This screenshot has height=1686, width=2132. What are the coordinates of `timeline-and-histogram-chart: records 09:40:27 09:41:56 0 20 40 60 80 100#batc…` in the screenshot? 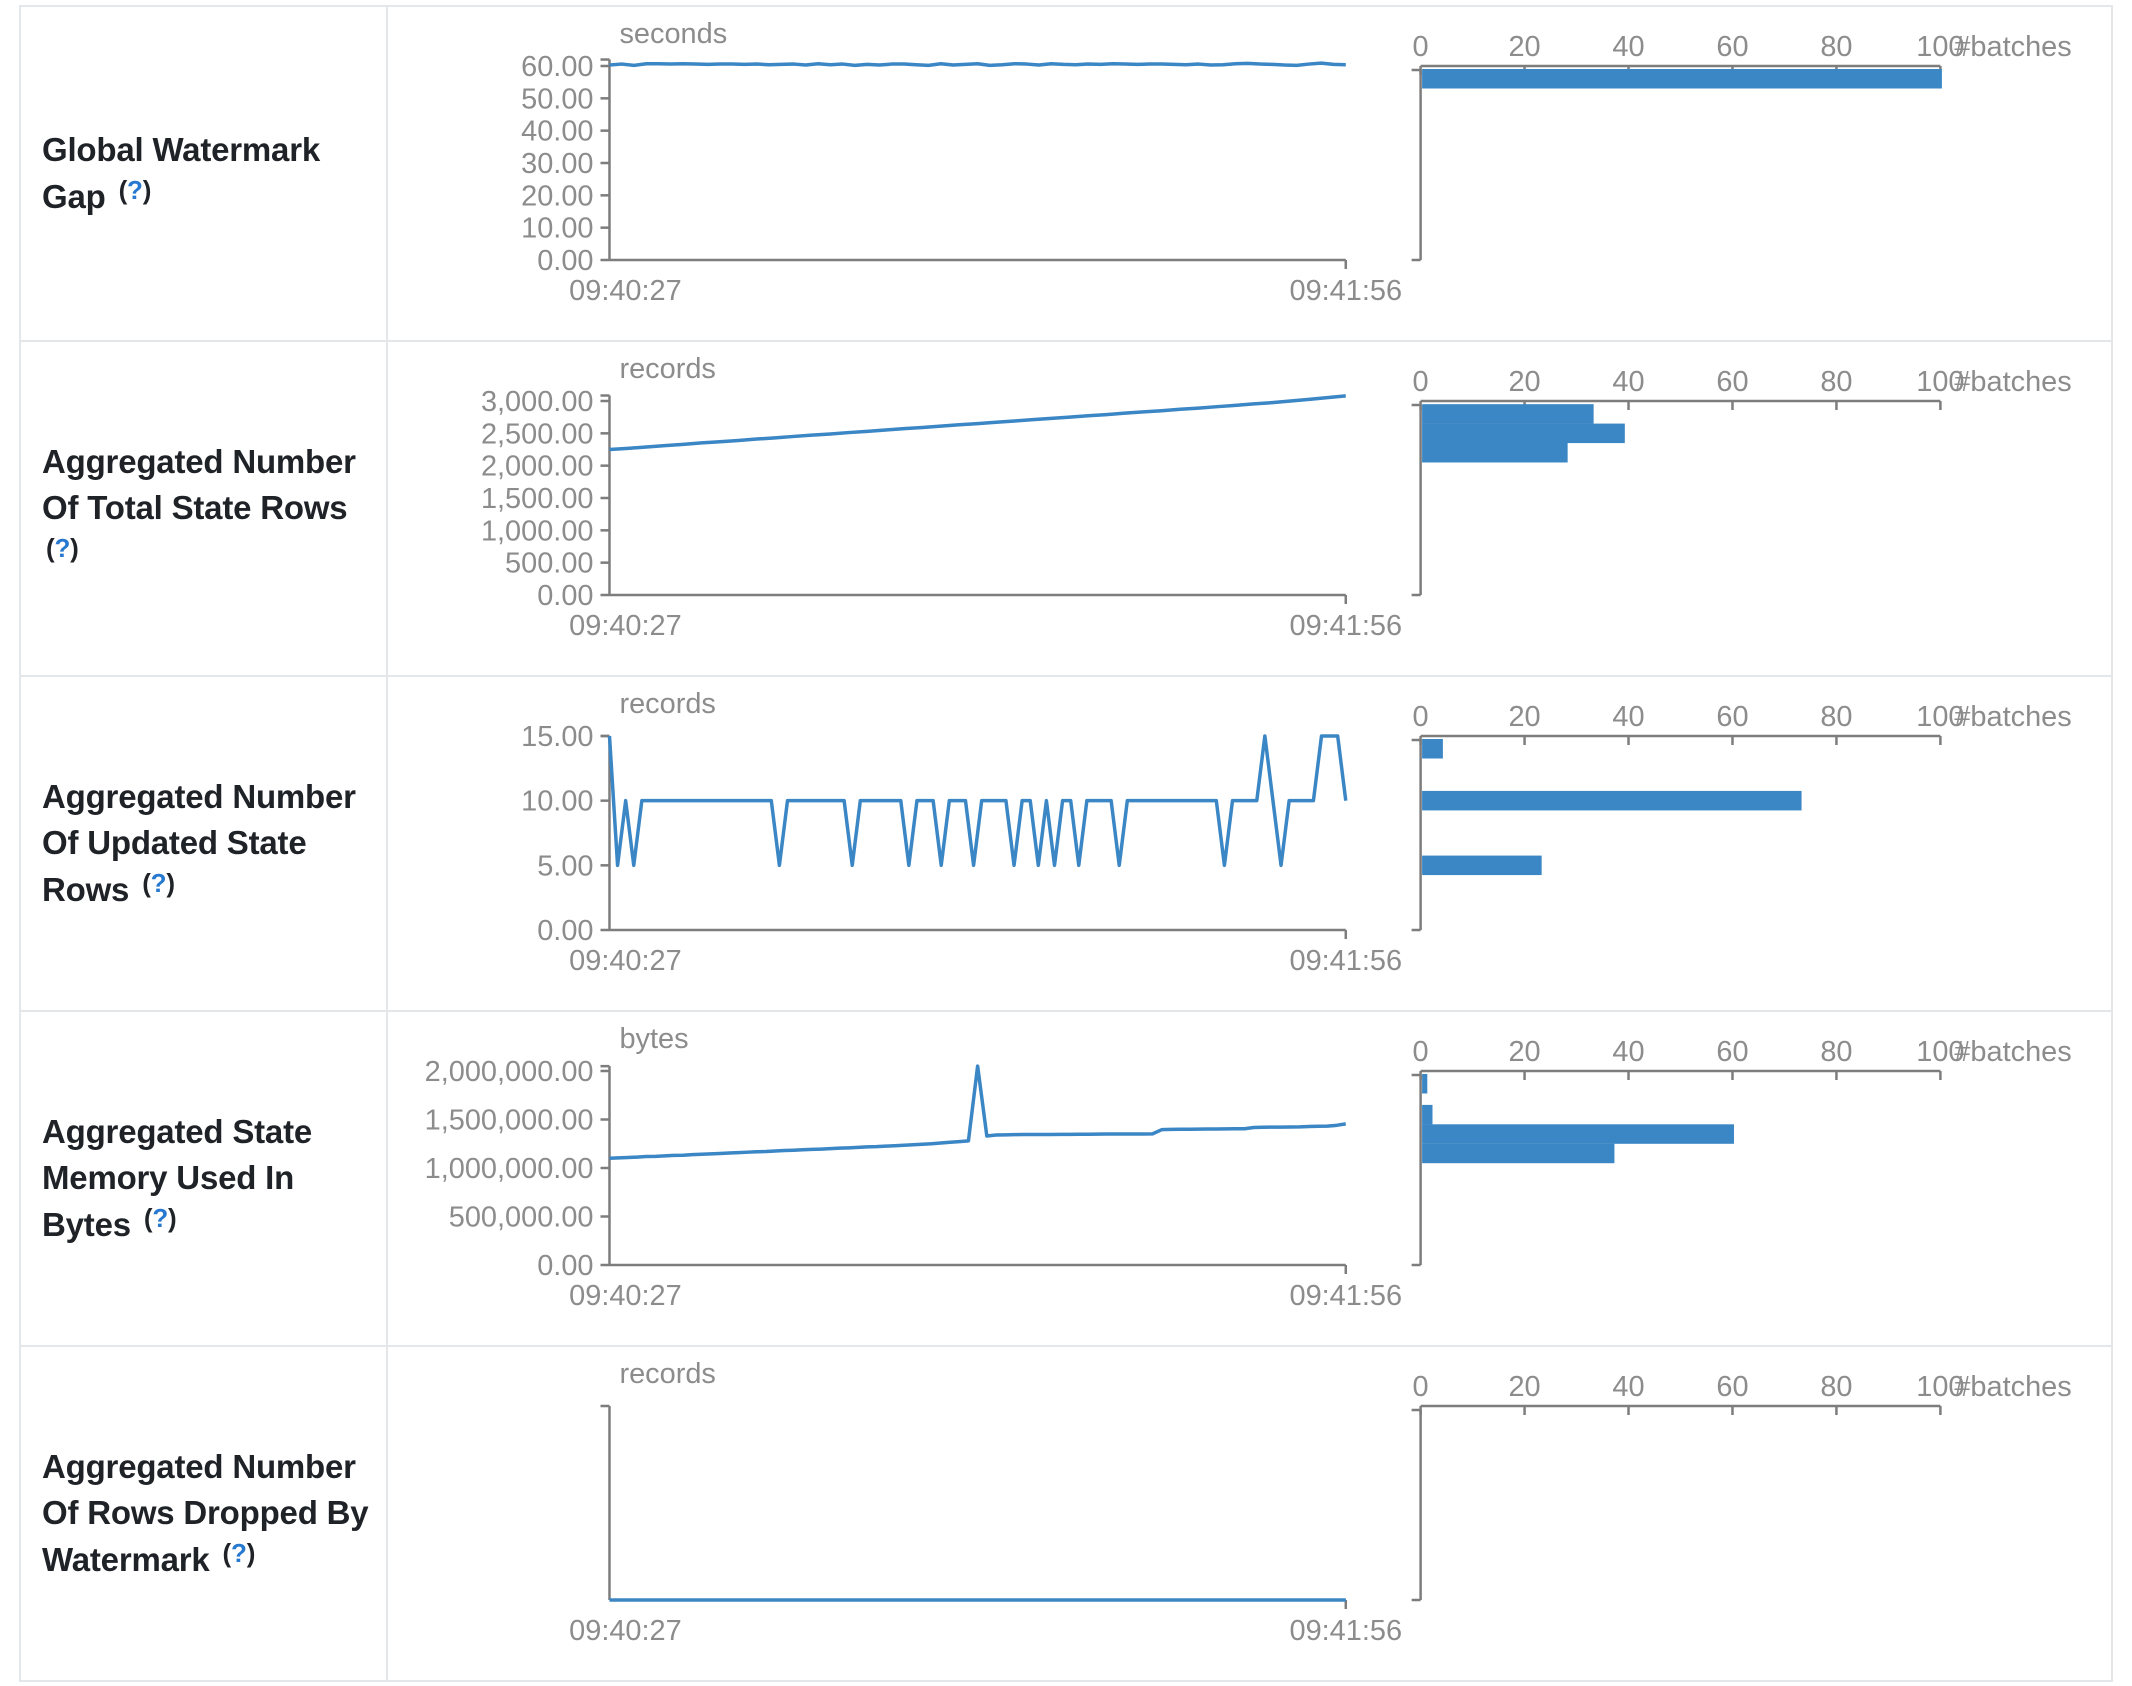 It's located at (1320, 1502).